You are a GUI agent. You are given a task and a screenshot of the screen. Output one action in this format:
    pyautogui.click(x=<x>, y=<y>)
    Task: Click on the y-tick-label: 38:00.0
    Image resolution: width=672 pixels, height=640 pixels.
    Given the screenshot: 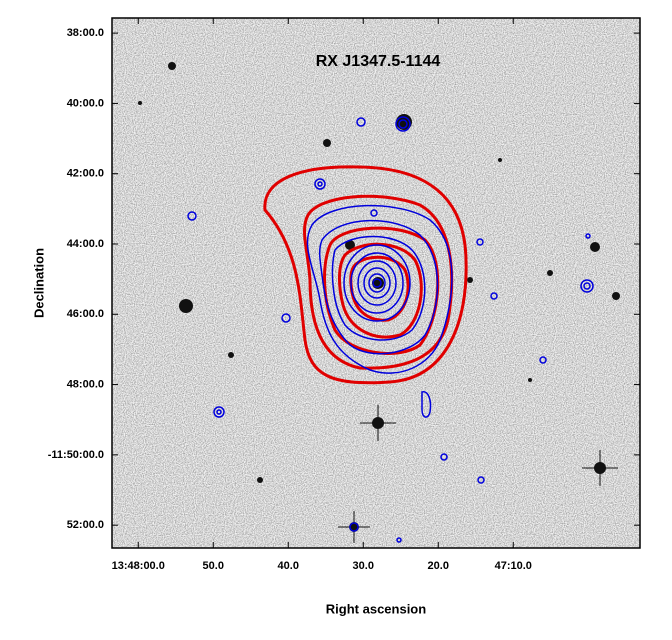 What is the action you would take?
    pyautogui.click(x=85, y=33)
    